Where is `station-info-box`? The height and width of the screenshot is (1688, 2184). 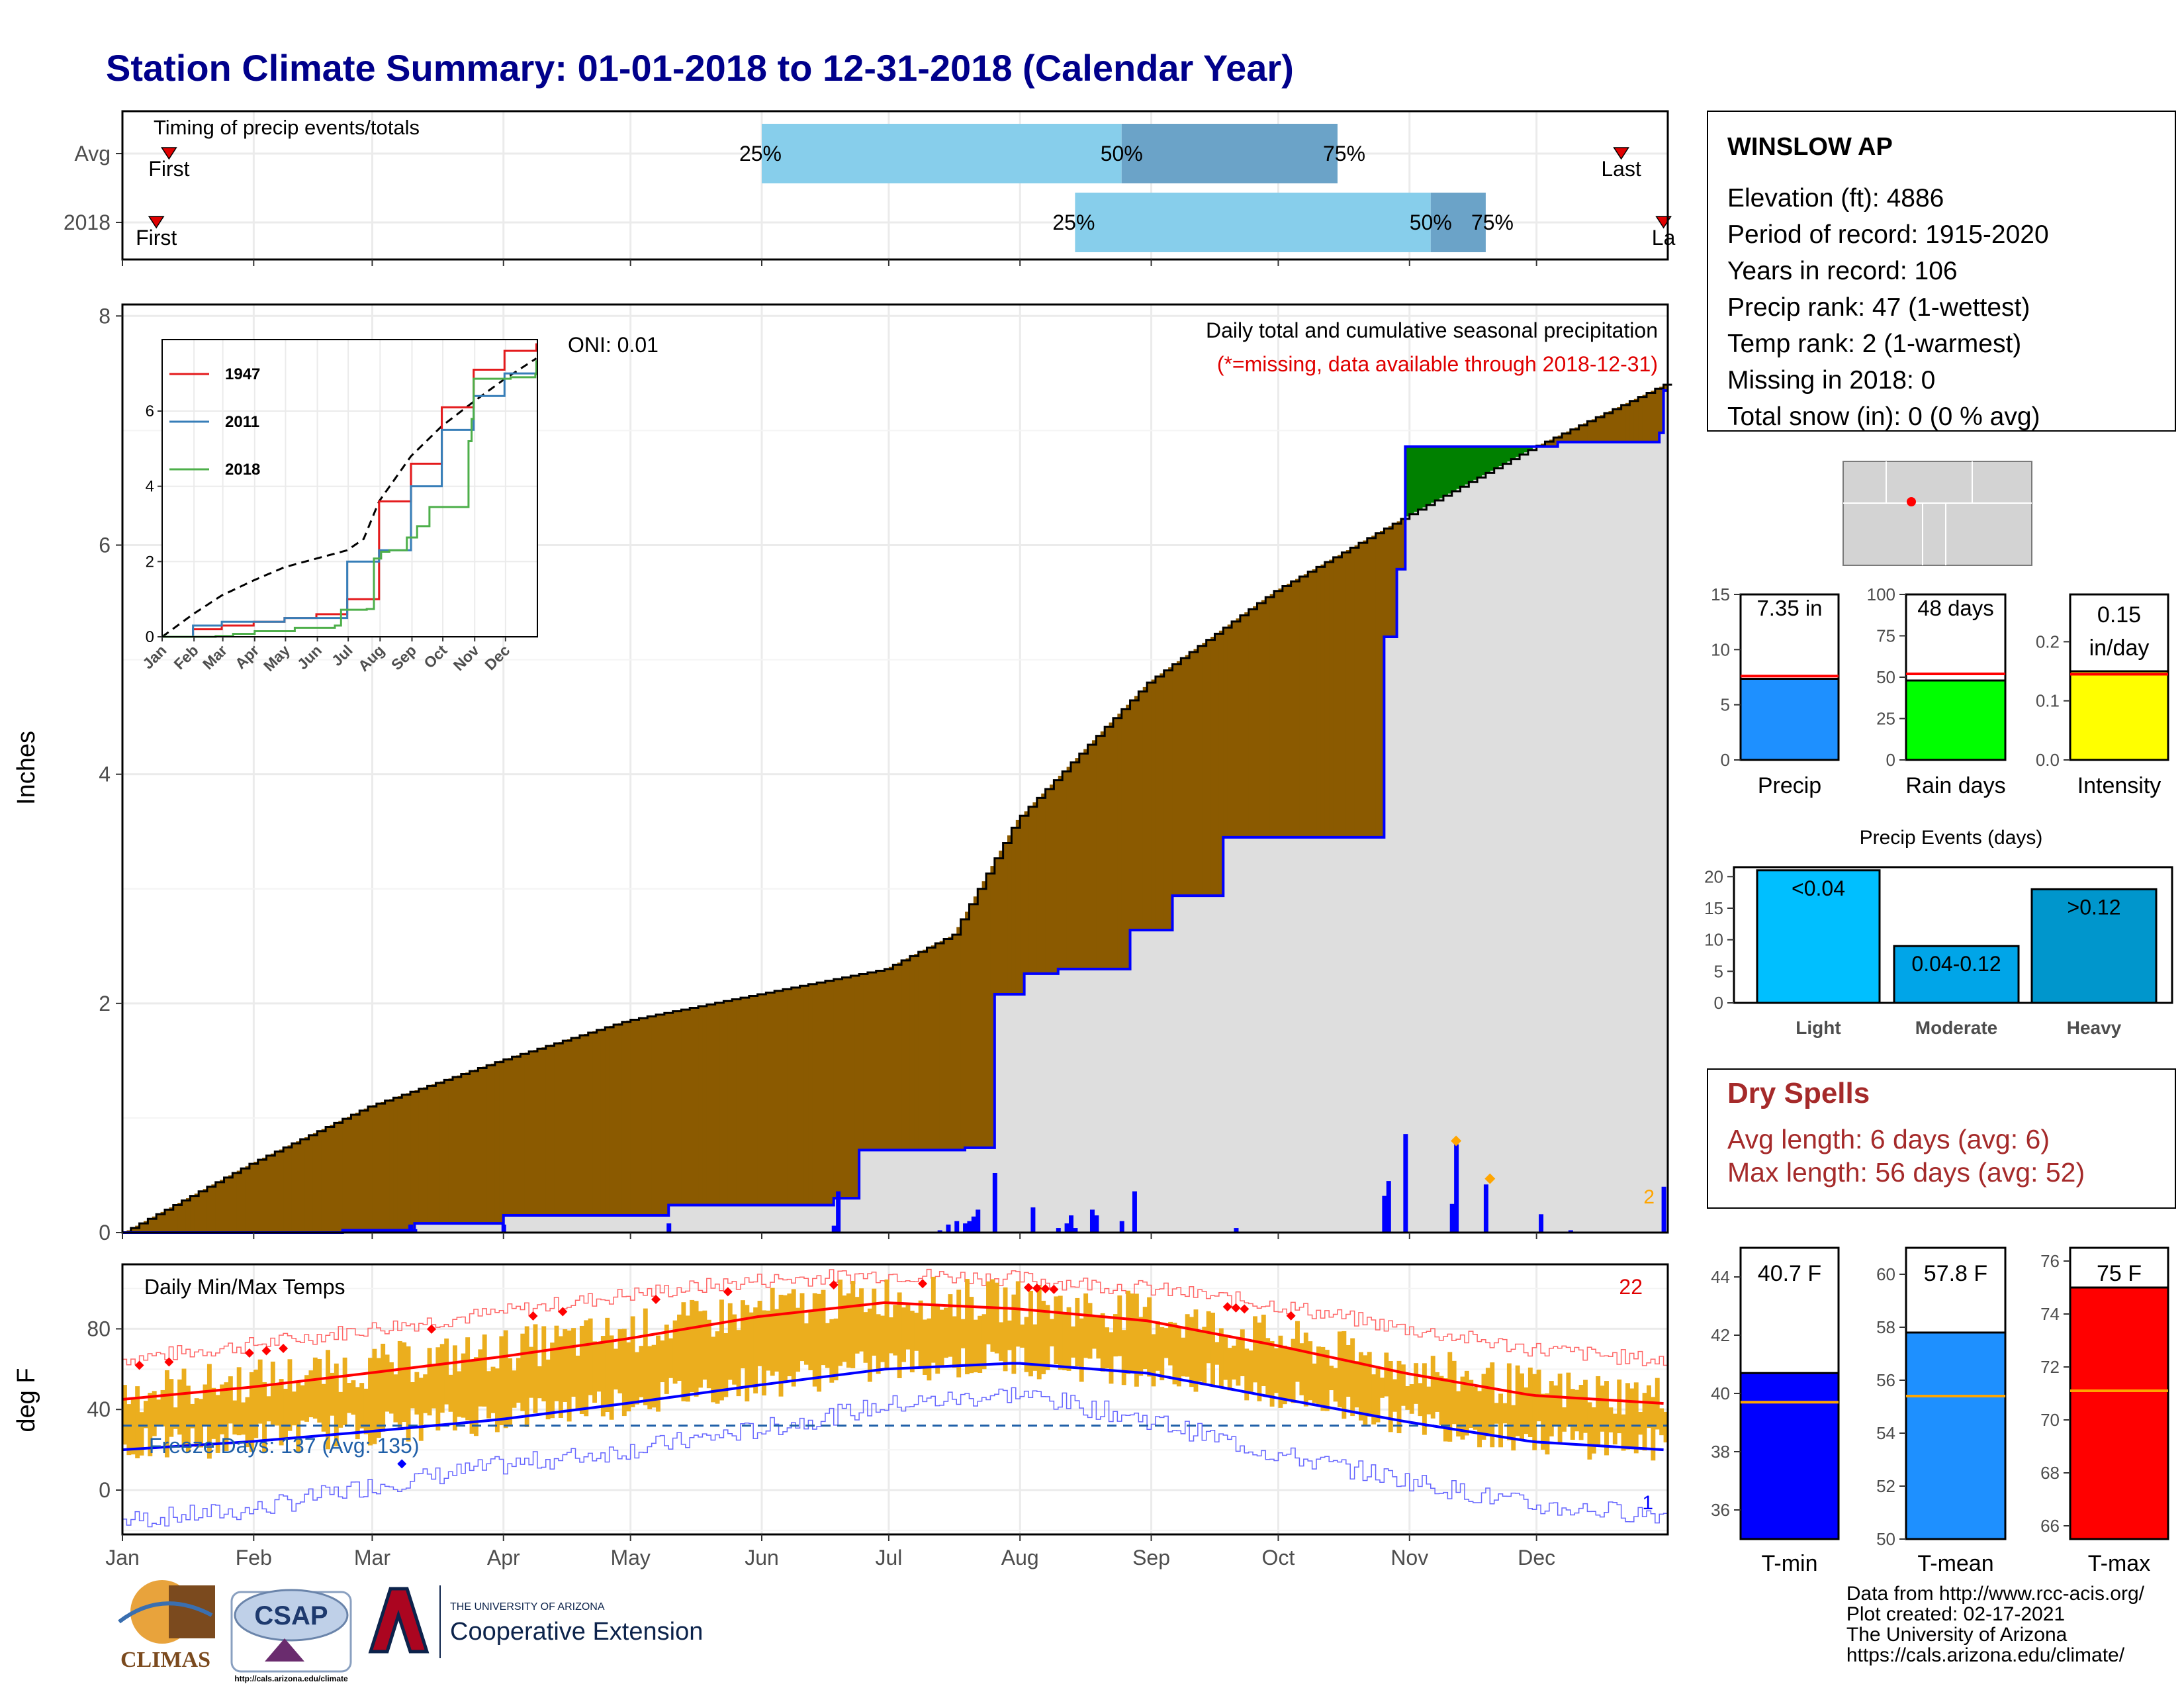 station-info-box is located at coordinates (1942, 271).